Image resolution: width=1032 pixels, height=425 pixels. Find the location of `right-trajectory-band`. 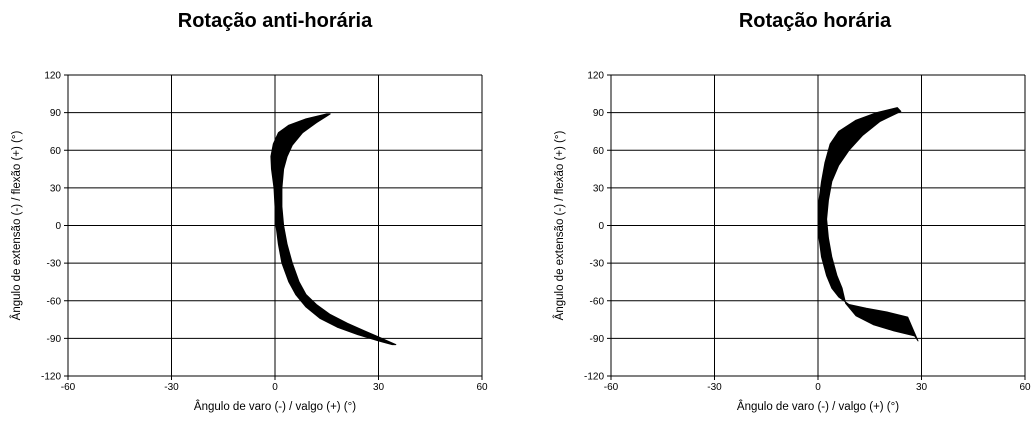

right-trajectory-band is located at coordinates (868, 224).